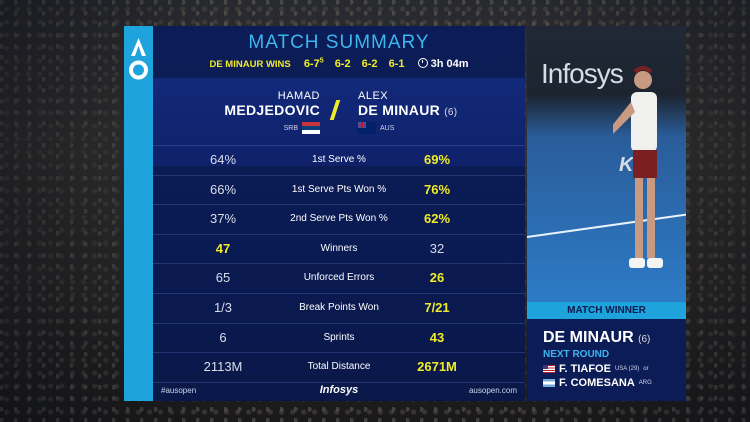  I want to click on stat-p2-value: 7/21, so click(437, 307).